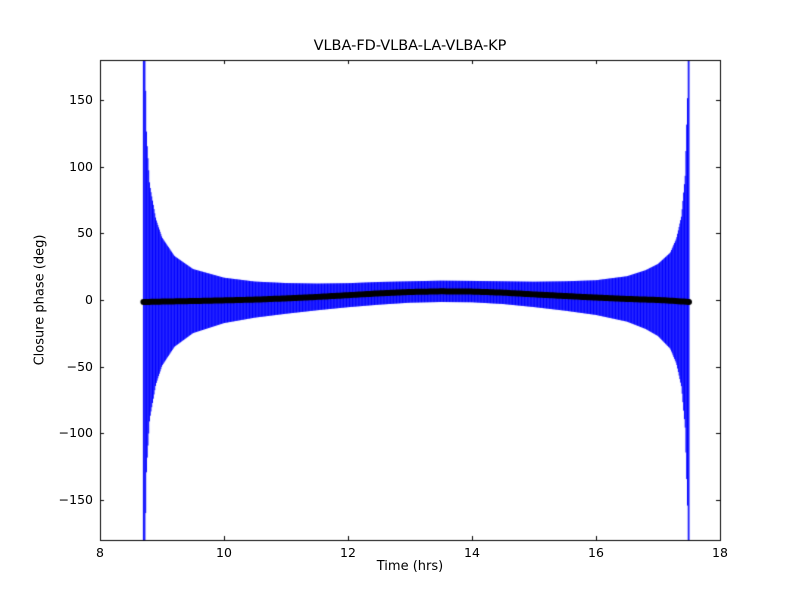 The height and width of the screenshot is (600, 800). I want to click on x-tick-label: 16, so click(596, 552).